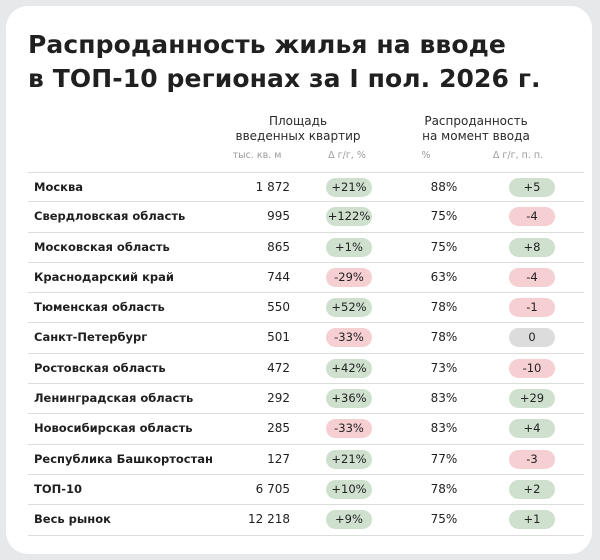  I want to click on area-value: 550, so click(278, 307).